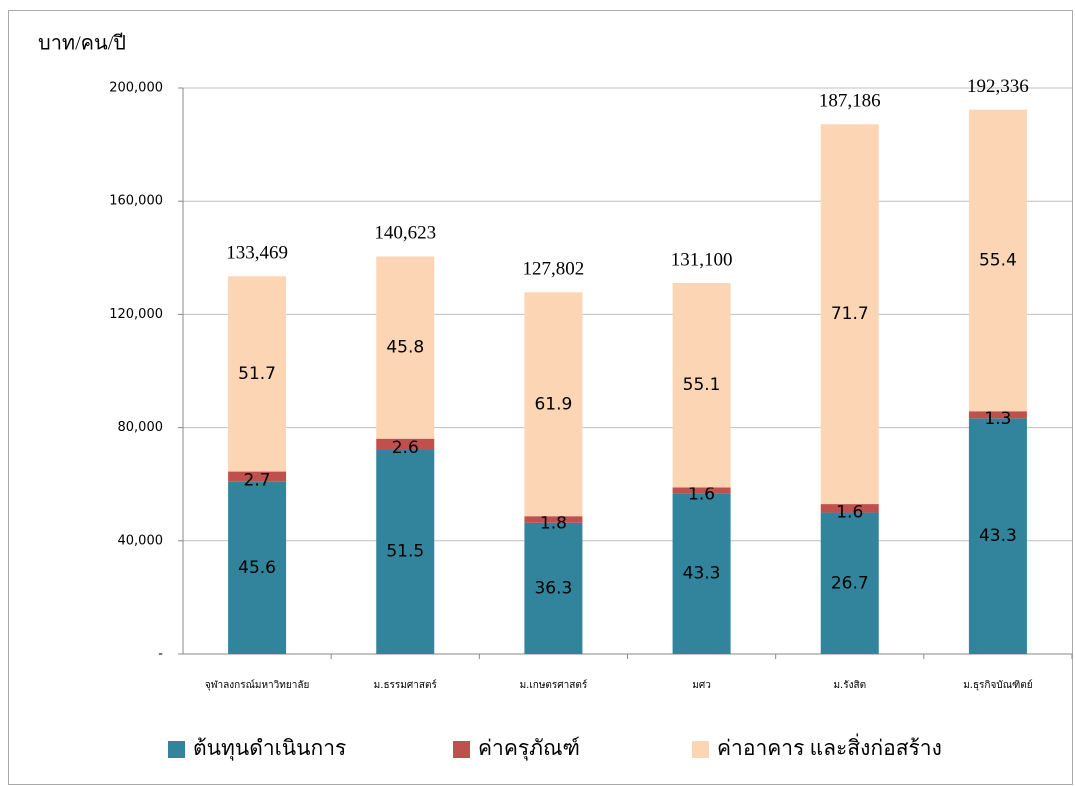  I want to click on segment-label: 26.7, so click(850, 583).